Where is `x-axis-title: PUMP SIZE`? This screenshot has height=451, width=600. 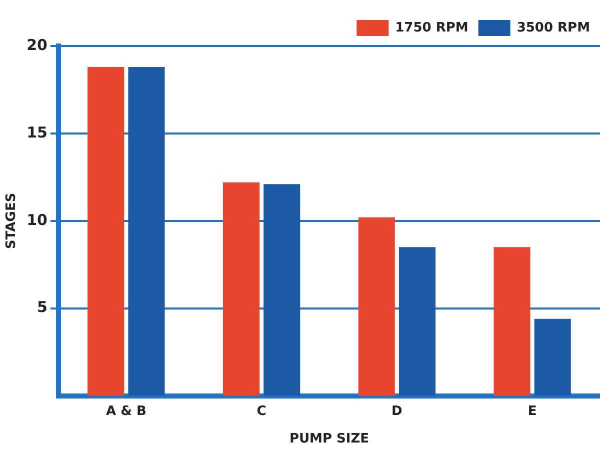
x-axis-title: PUMP SIZE is located at coordinates (329, 439).